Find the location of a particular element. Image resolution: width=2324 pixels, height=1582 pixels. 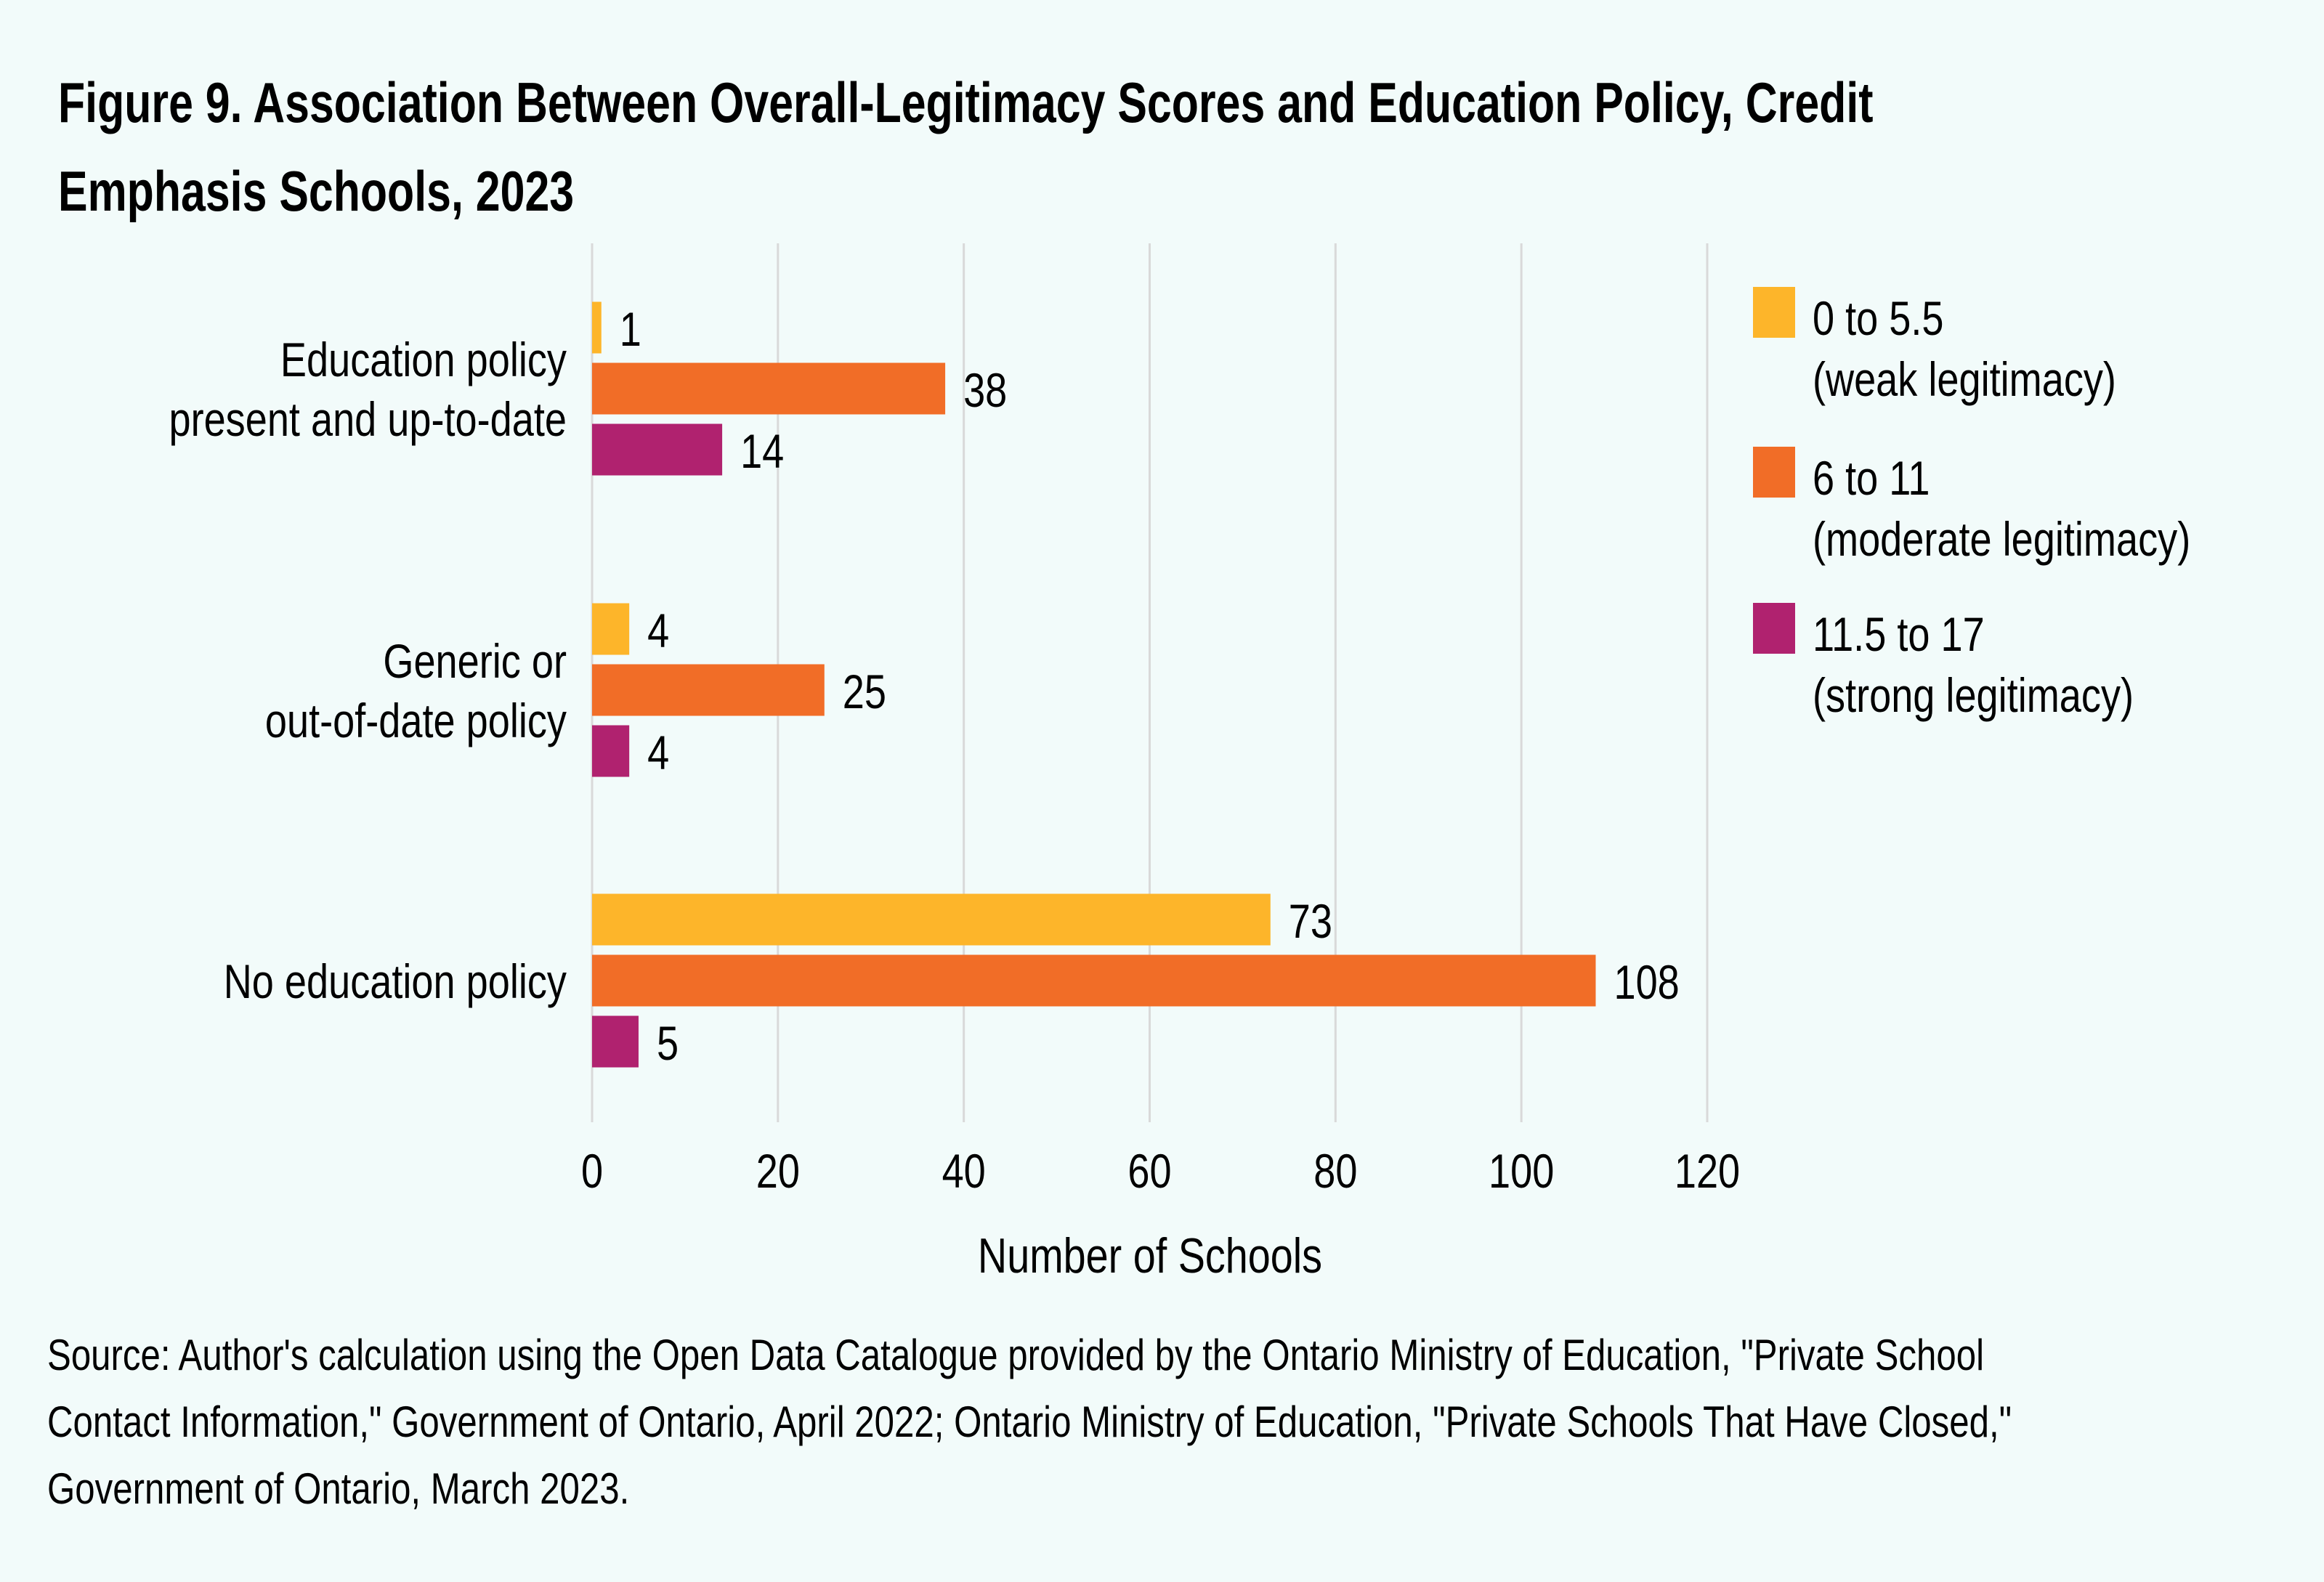

data-label: 25 is located at coordinates (865, 691).